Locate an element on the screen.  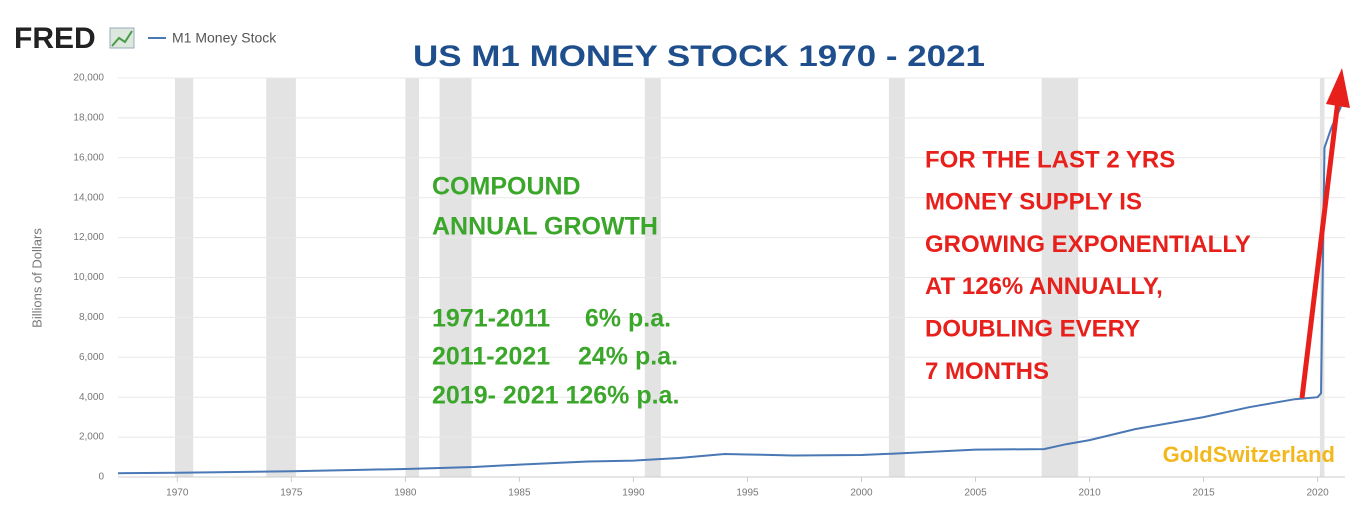
y-axis-label: Billions of Dollars is located at coordinates (36, 278).